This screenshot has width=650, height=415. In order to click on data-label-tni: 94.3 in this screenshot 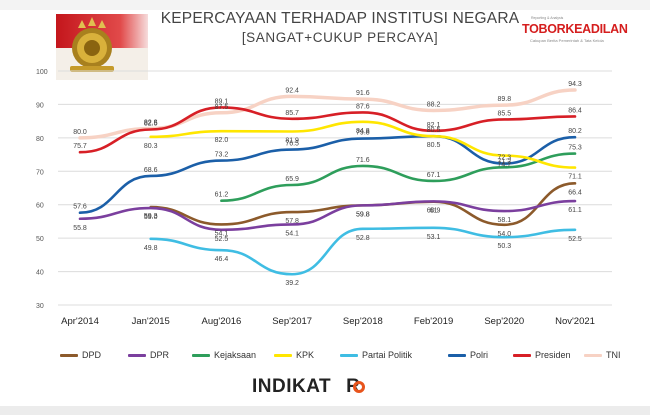, I will do `click(575, 84)`.